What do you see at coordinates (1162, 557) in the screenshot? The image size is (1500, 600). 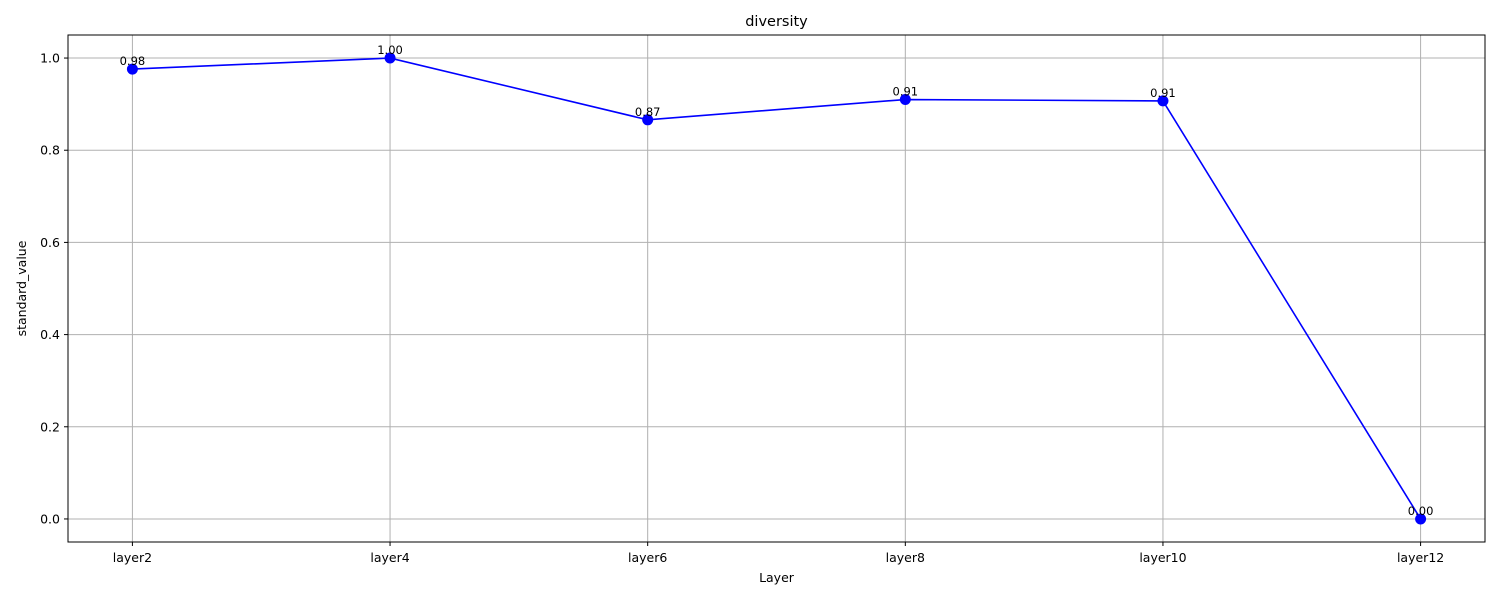 I see `x-tick-label: layer10` at bounding box center [1162, 557].